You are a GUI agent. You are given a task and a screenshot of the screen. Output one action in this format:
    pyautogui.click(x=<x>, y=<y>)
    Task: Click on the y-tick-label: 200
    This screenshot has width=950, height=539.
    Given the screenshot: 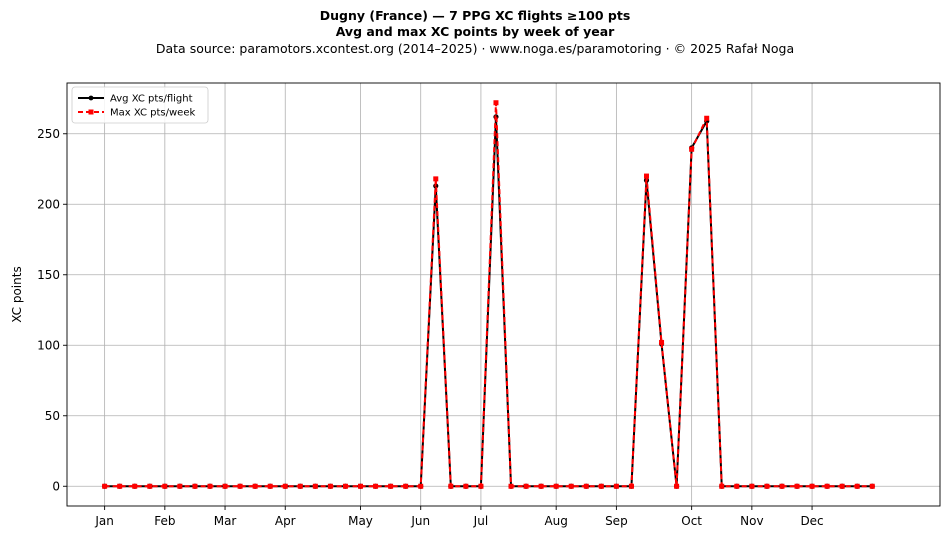 What is the action you would take?
    pyautogui.click(x=48, y=204)
    